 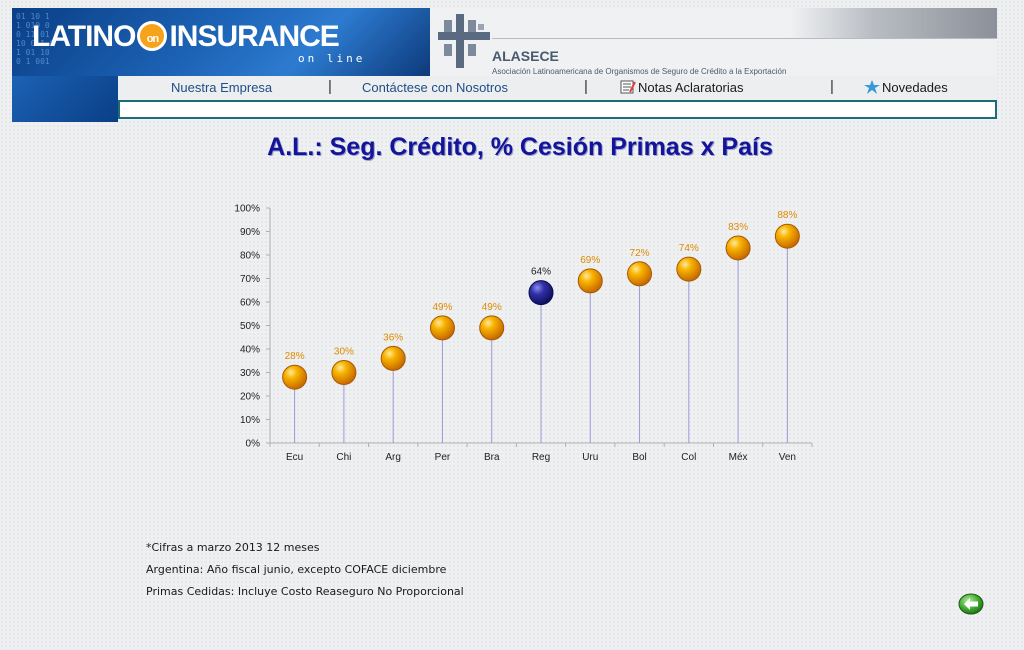 I want to click on data-label: 28%, so click(x=295, y=356).